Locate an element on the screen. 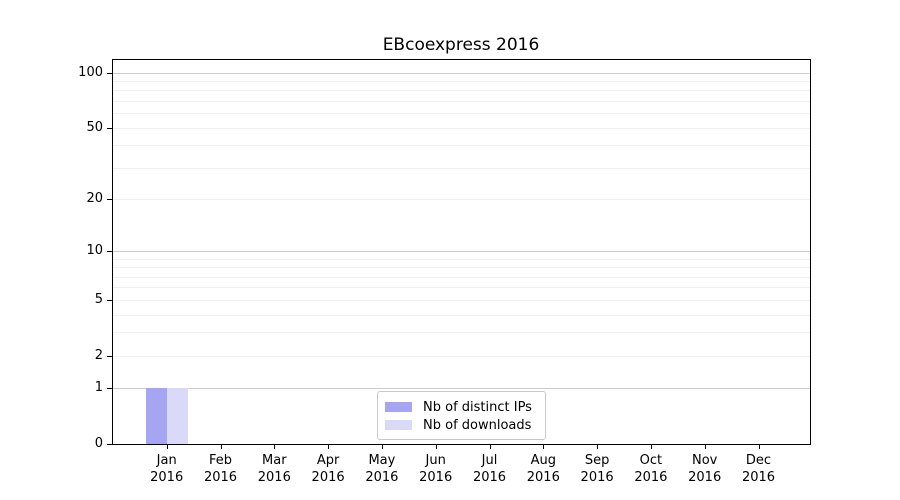 The height and width of the screenshot is (500, 900). y-tick-label: 20 is located at coordinates (94, 198).